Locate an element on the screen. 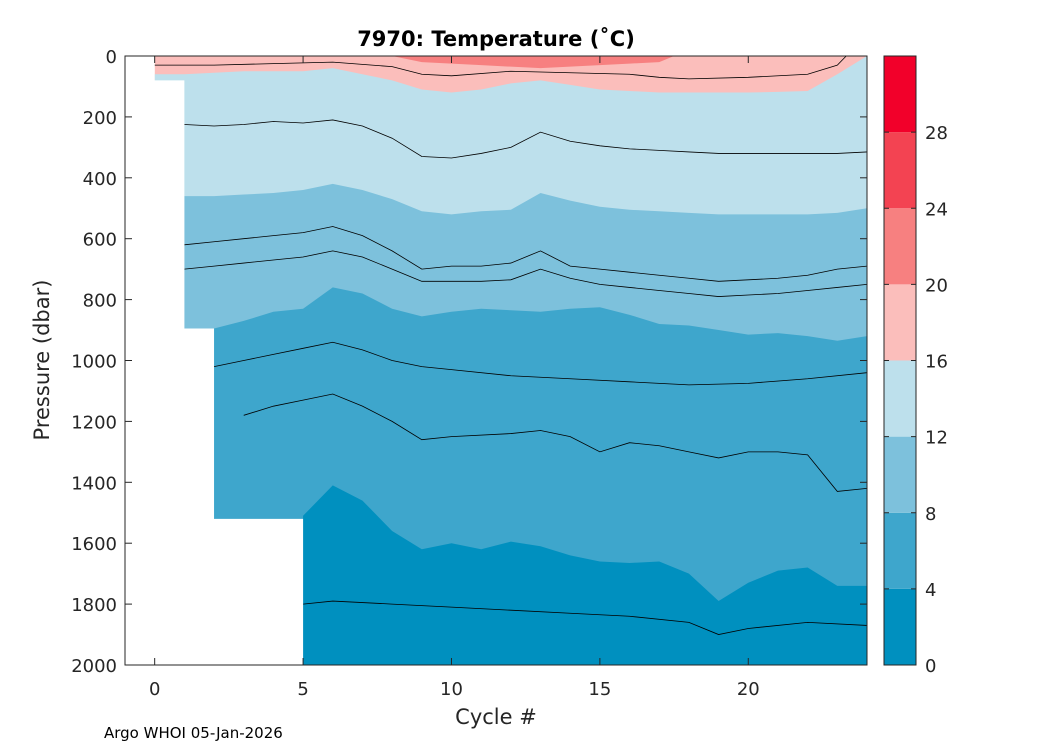 The image size is (1050, 750). y-tick-label-200: 200 is located at coordinates (100, 118).